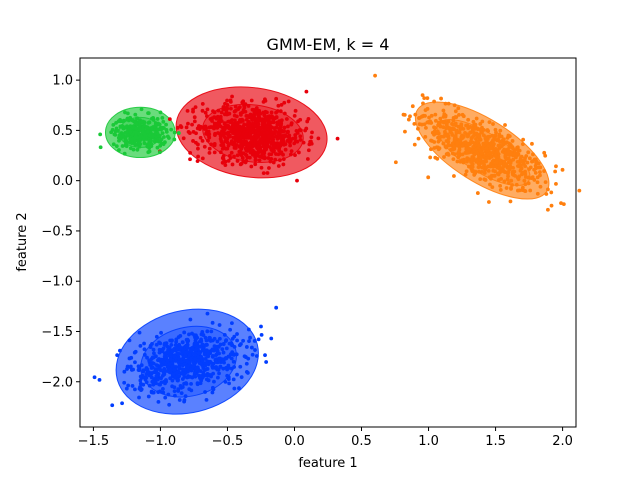 Image resolution: width=640 pixels, height=480 pixels. What do you see at coordinates (57, 282) in the screenshot?
I see `y-tick-label: −1.0` at bounding box center [57, 282].